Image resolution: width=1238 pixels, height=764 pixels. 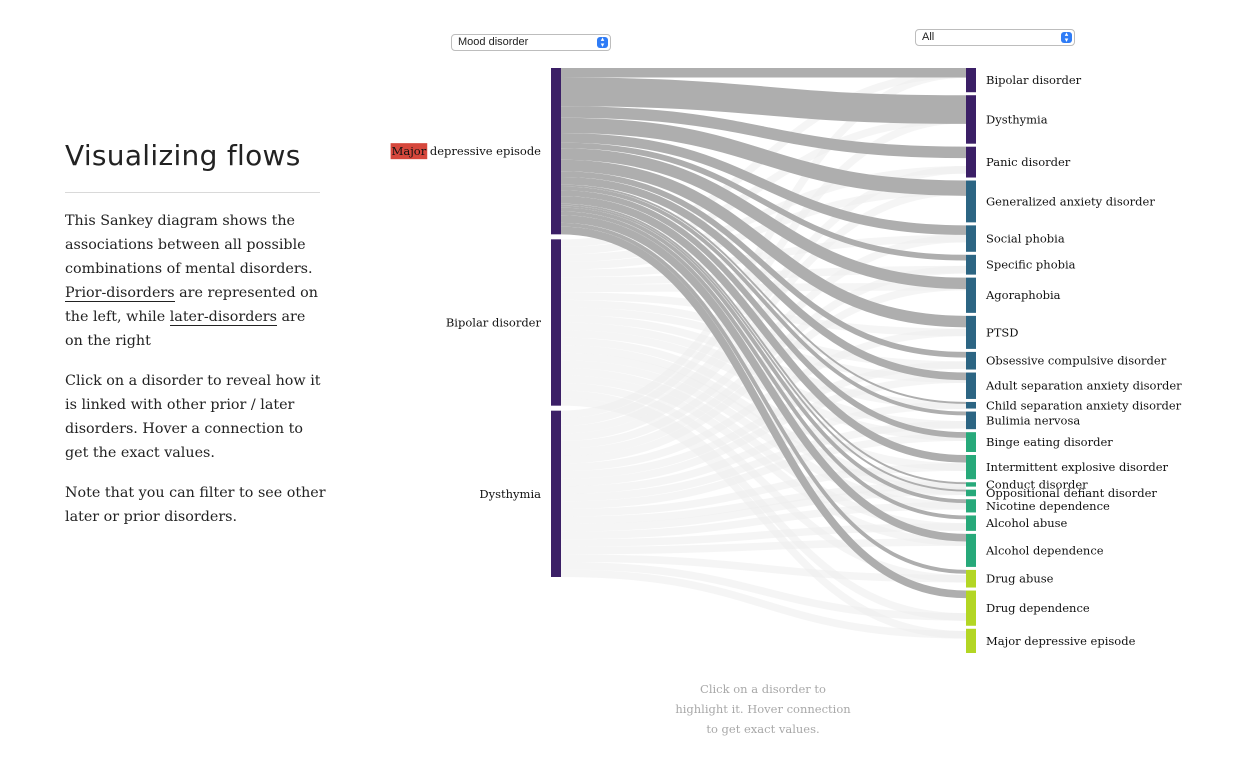 I want to click on right-node-specific-phobia, so click(x=971, y=264).